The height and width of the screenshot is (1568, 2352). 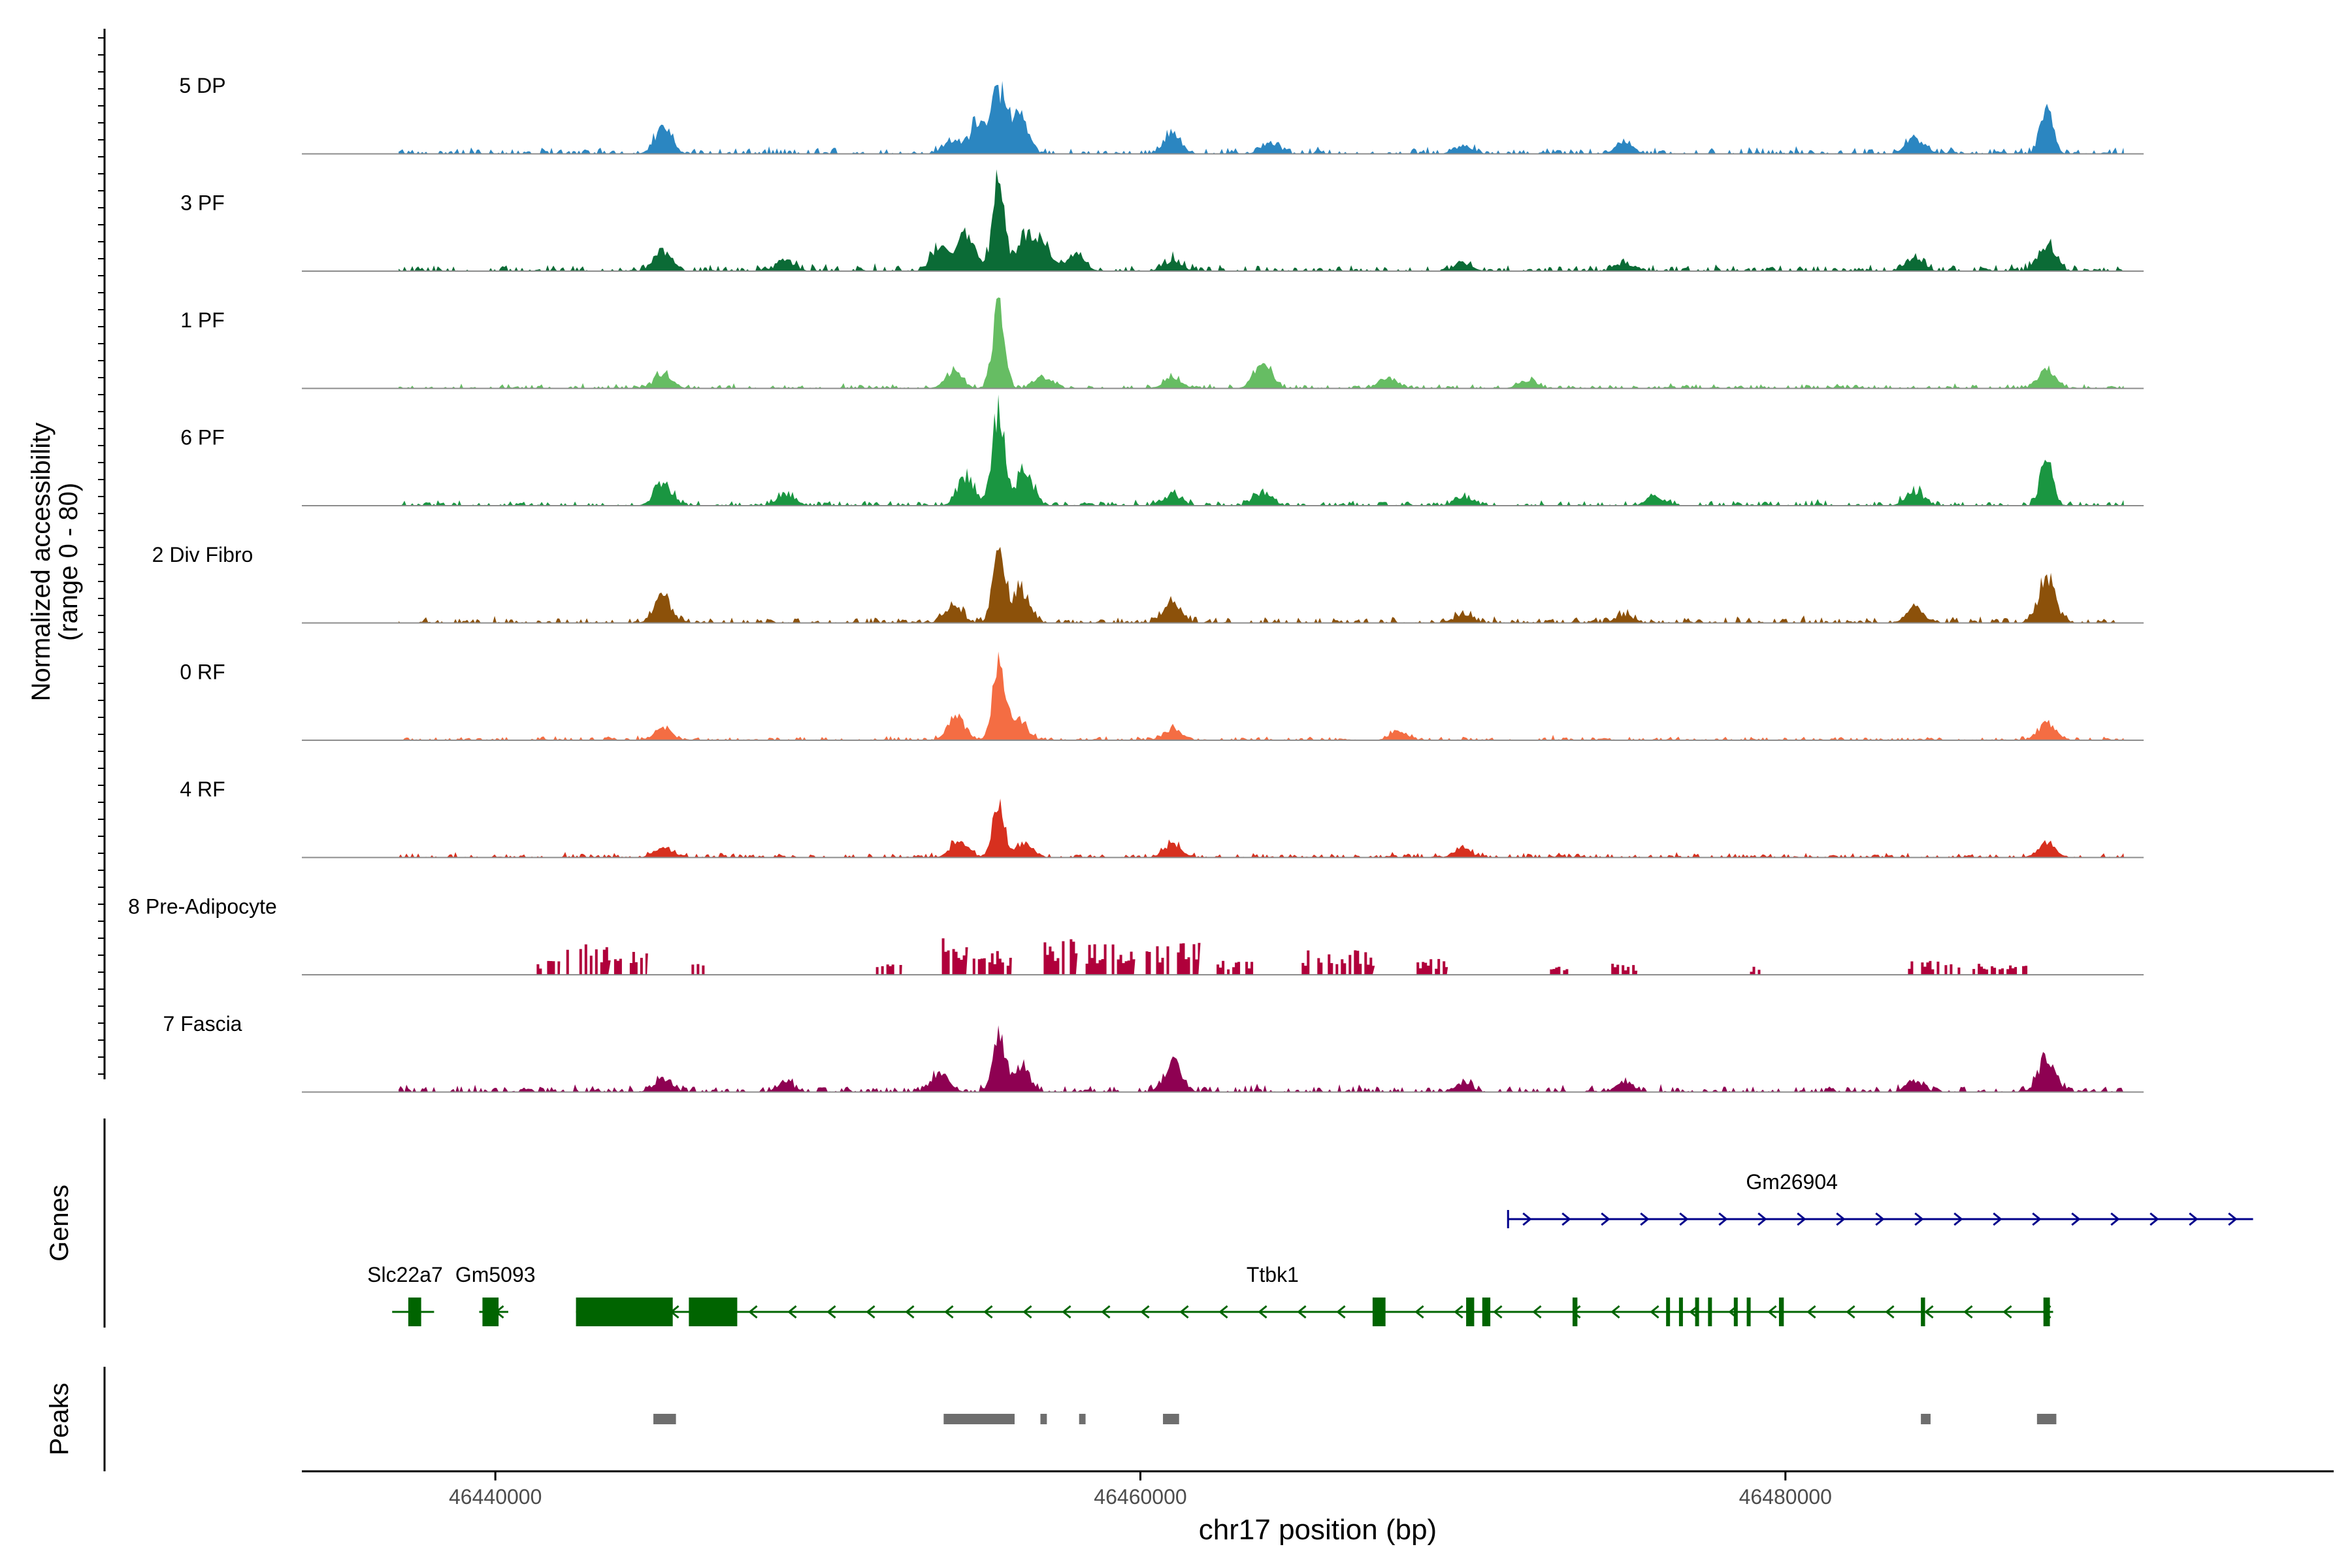 What do you see at coordinates (405, 1274) in the screenshot?
I see `gene-label: Slc22a7` at bounding box center [405, 1274].